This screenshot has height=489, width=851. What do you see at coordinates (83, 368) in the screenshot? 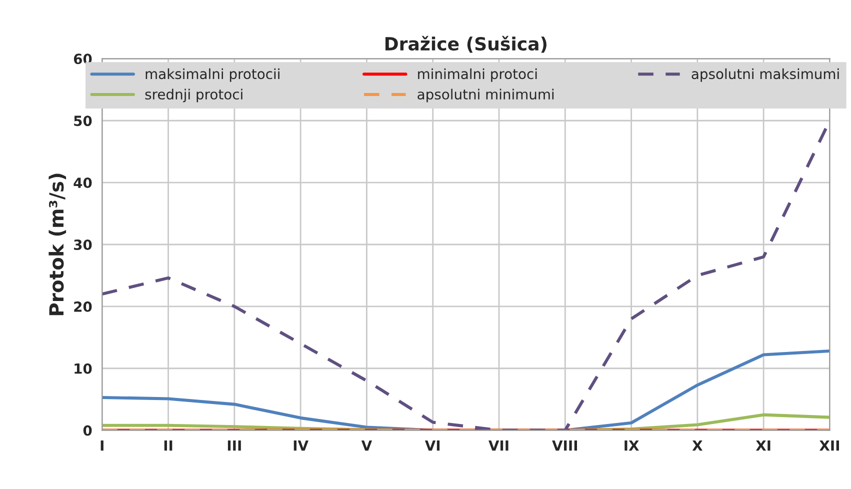
I see `y-tick-label: 10` at bounding box center [83, 368].